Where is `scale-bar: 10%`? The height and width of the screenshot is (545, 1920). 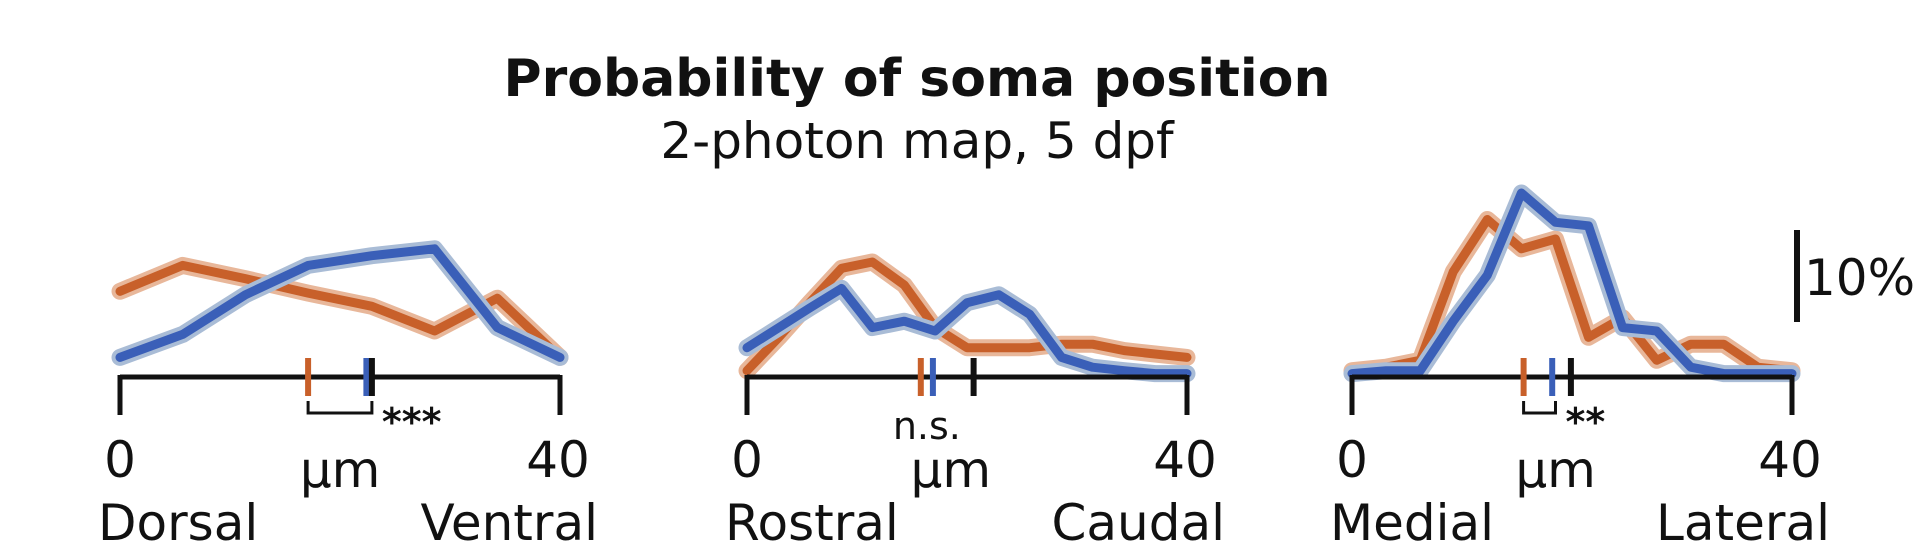
scale-bar: 10% is located at coordinates (1854, 276).